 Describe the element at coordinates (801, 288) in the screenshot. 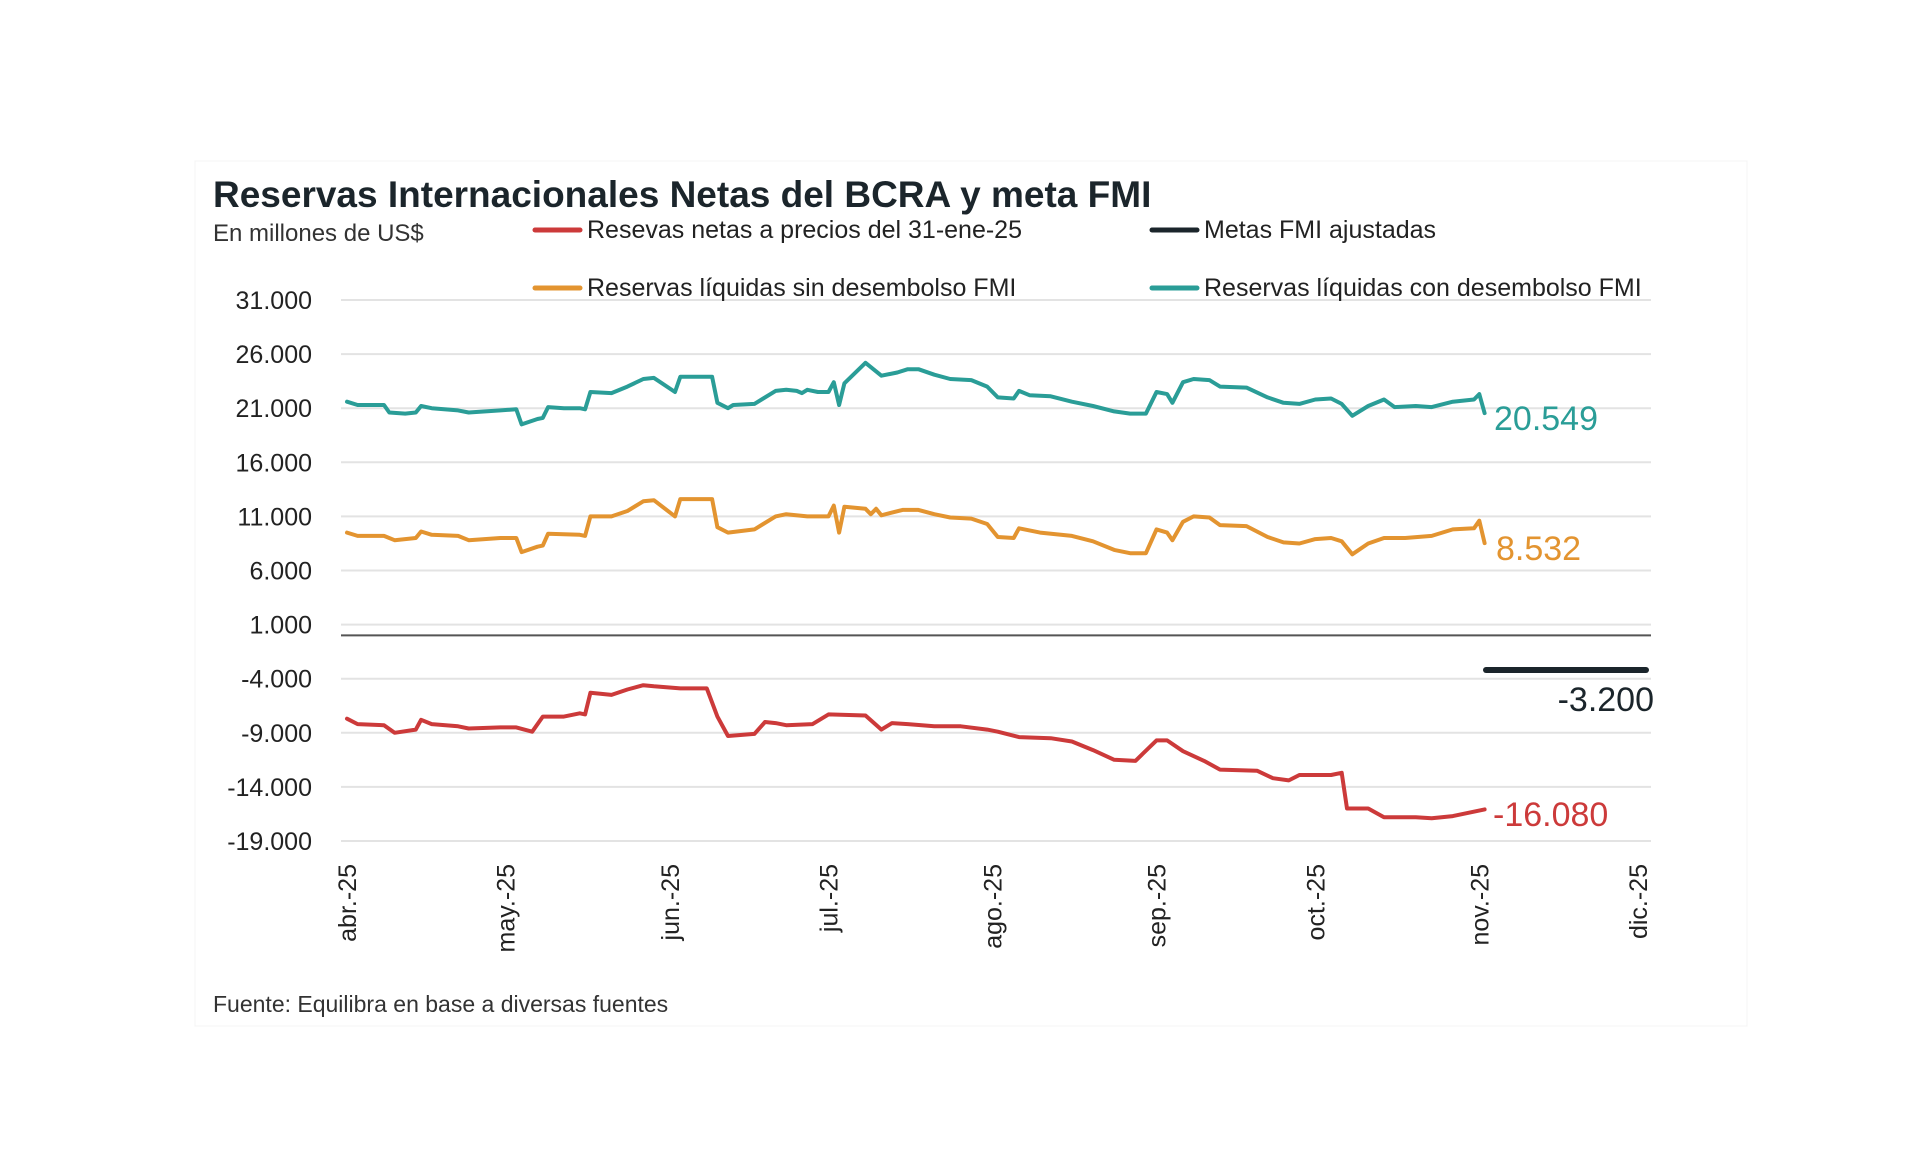

I see `legend-label: Reservas líquidas sin desembolso FMI` at that location.